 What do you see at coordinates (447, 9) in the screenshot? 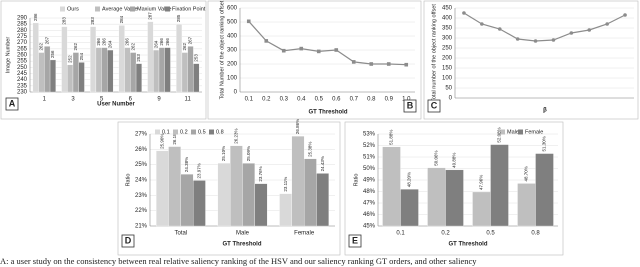
I see `y-tick-label: 450` at bounding box center [447, 9].